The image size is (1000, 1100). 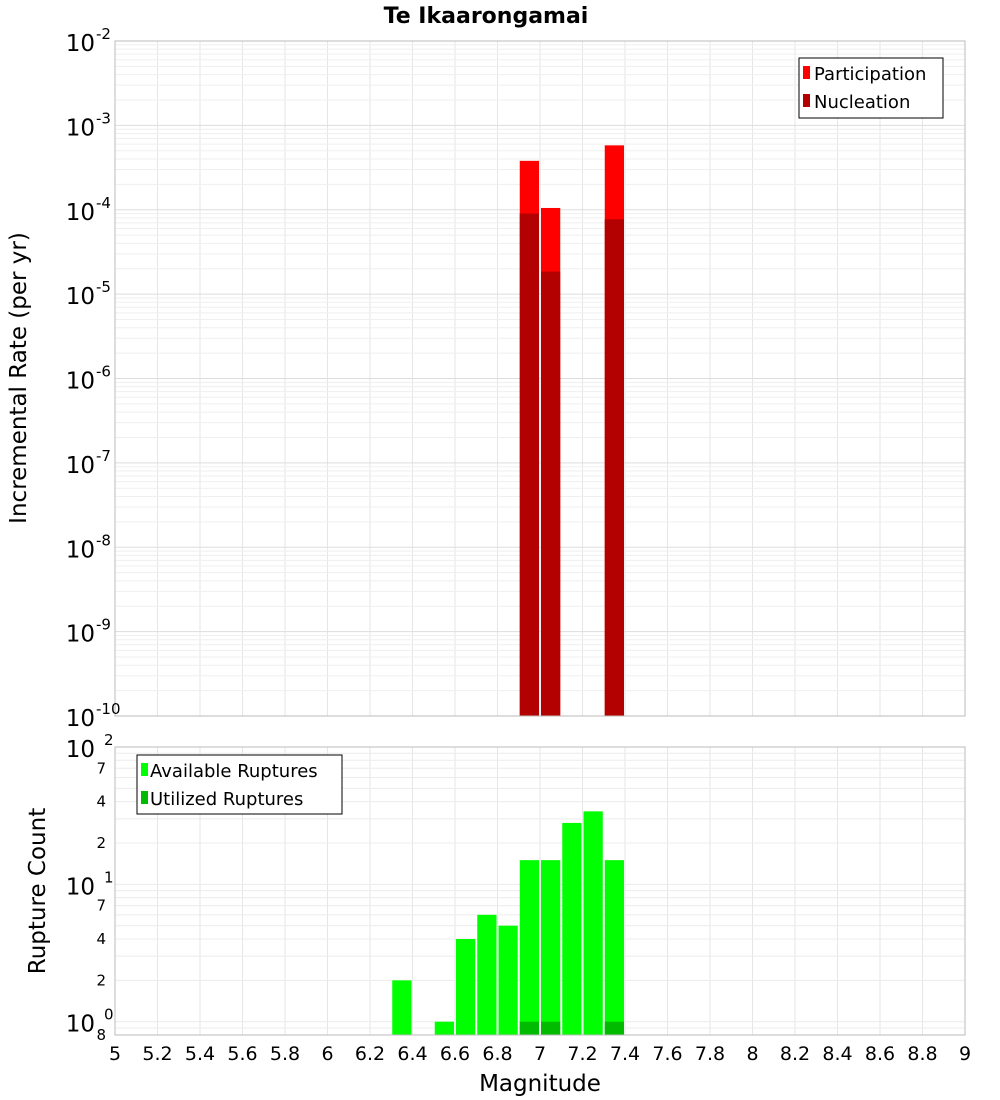 What do you see at coordinates (752, 1054) in the screenshot?
I see `x-tick-label: 8` at bounding box center [752, 1054].